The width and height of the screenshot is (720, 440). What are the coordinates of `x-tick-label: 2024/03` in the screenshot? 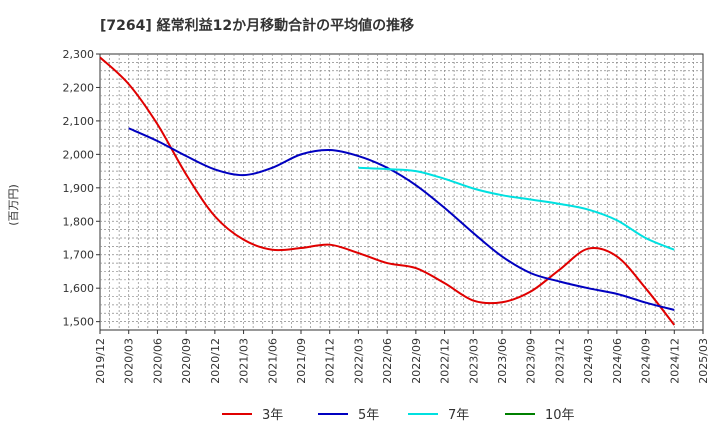 It's located at (588, 361).